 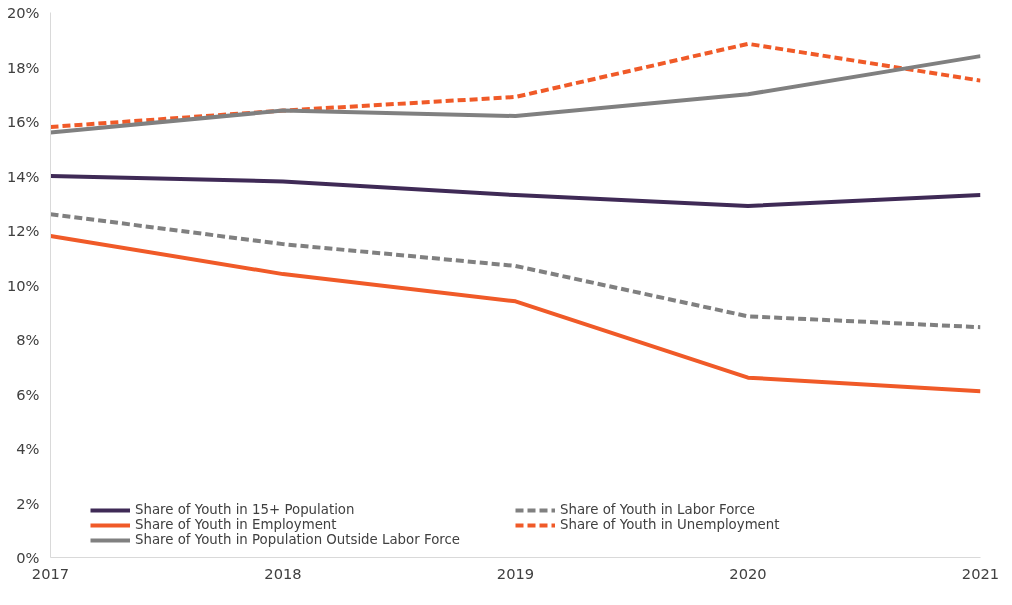 What do you see at coordinates (670, 524) in the screenshot?
I see `legend-label: Share of Youth in Unemployment` at bounding box center [670, 524].